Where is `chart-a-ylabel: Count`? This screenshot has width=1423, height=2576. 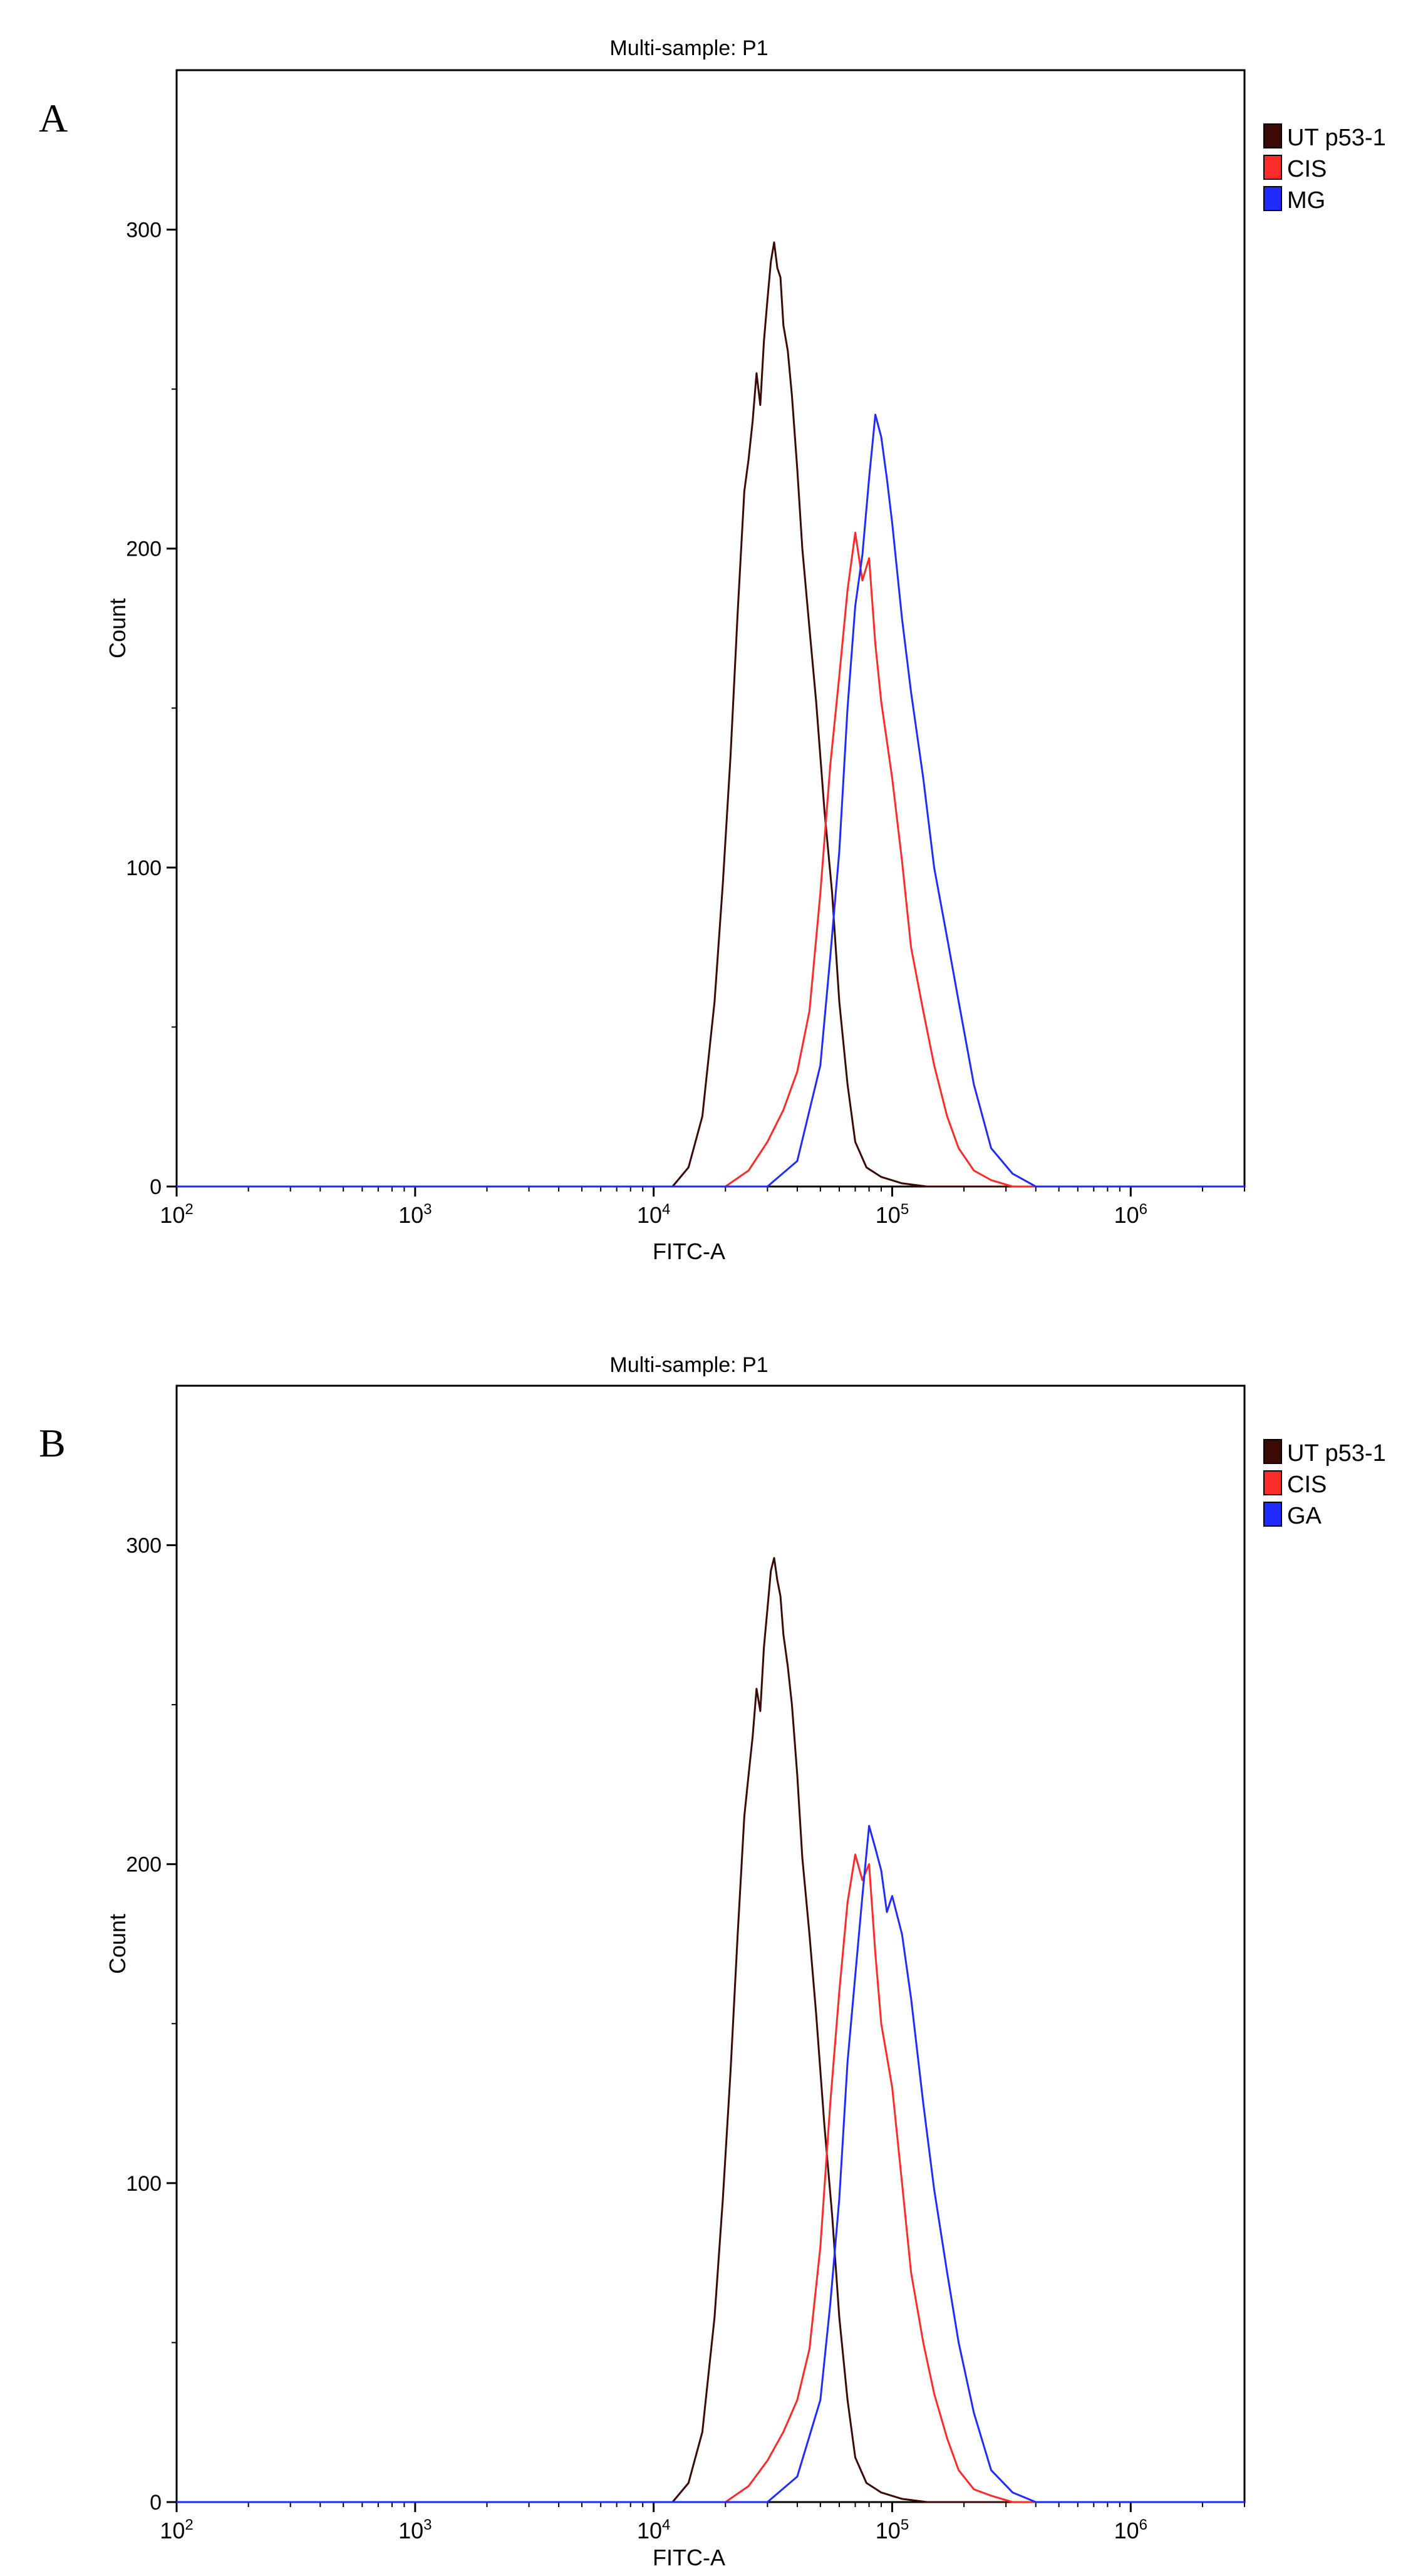
chart-a-ylabel: Count is located at coordinates (117, 628).